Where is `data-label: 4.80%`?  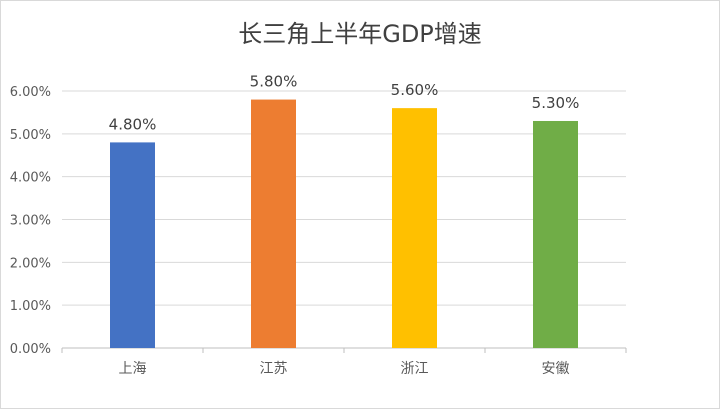 data-label: 4.80% is located at coordinates (133, 124).